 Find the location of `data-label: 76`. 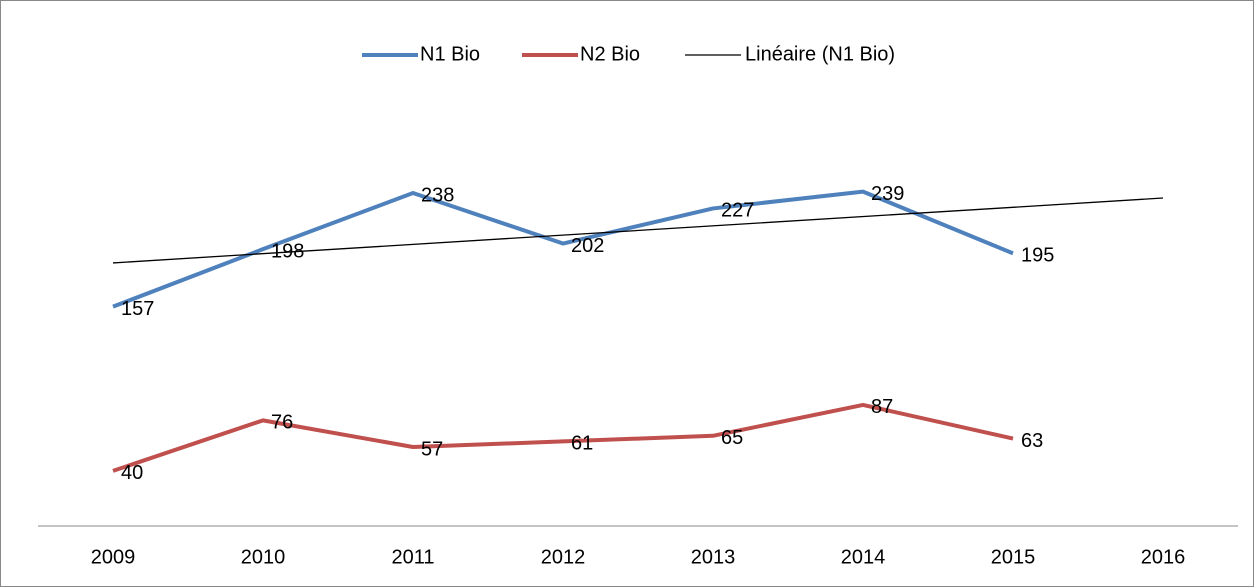

data-label: 76 is located at coordinates (282, 423).